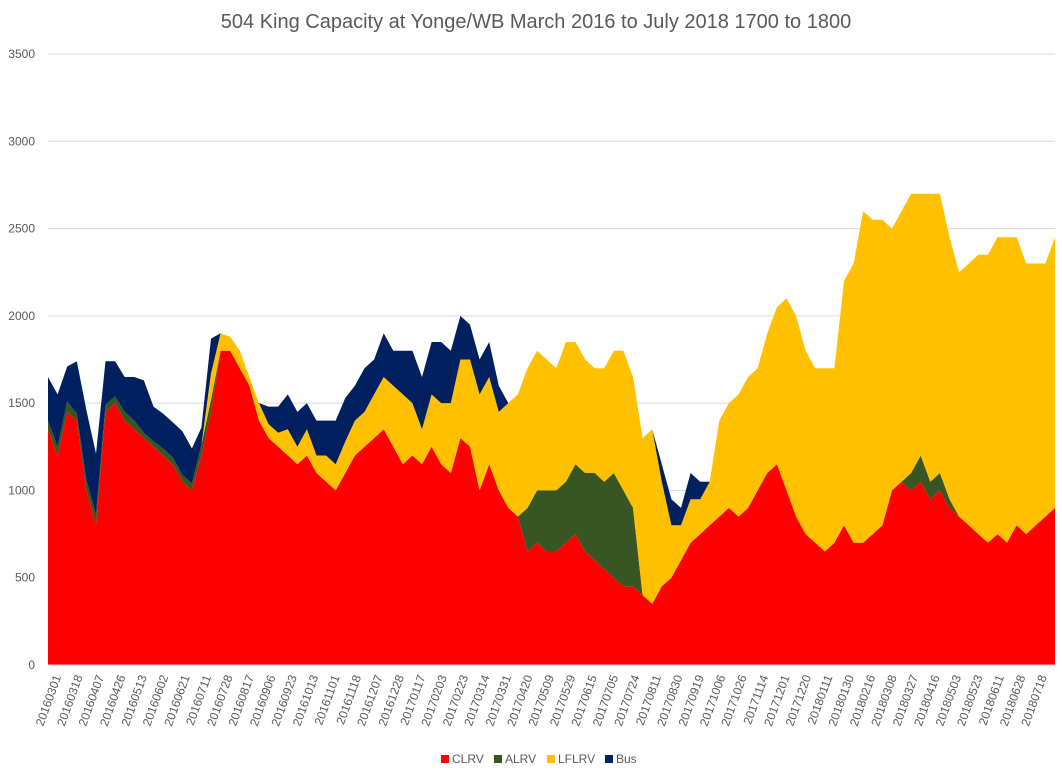 Image resolution: width=1062 pixels, height=774 pixels. What do you see at coordinates (21, 490) in the screenshot?
I see `y-tick-label: 1000` at bounding box center [21, 490].